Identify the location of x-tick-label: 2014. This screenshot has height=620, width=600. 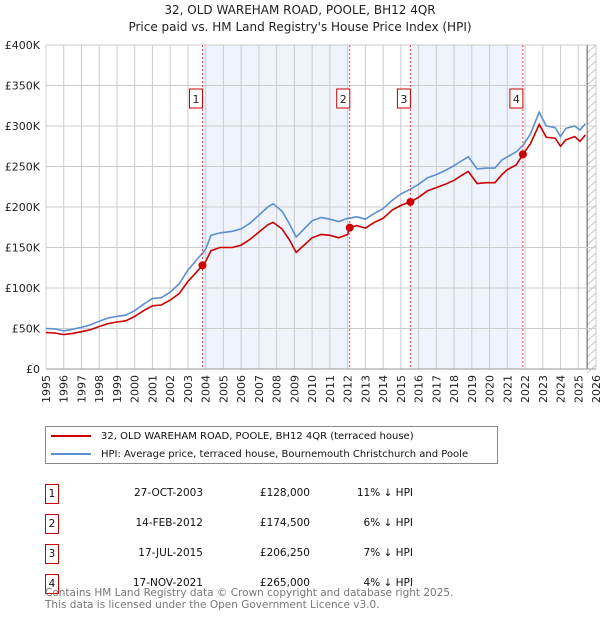
(383, 389).